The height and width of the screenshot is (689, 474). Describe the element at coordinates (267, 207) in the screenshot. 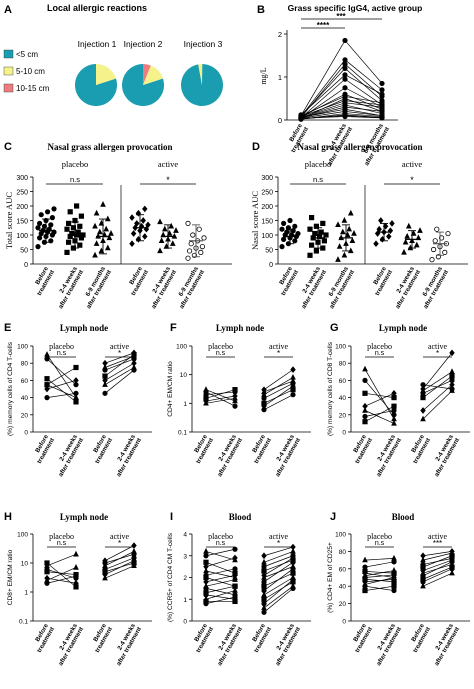

I see `y-tick-label: 200` at that location.